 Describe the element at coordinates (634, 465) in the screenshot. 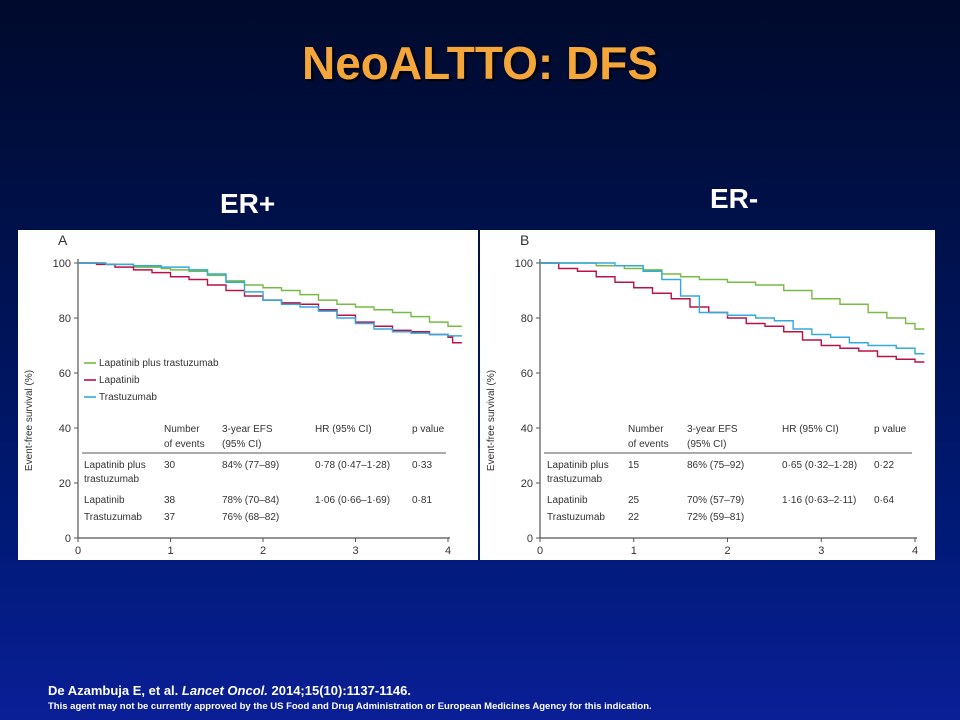

I see `table-events: 15` at that location.